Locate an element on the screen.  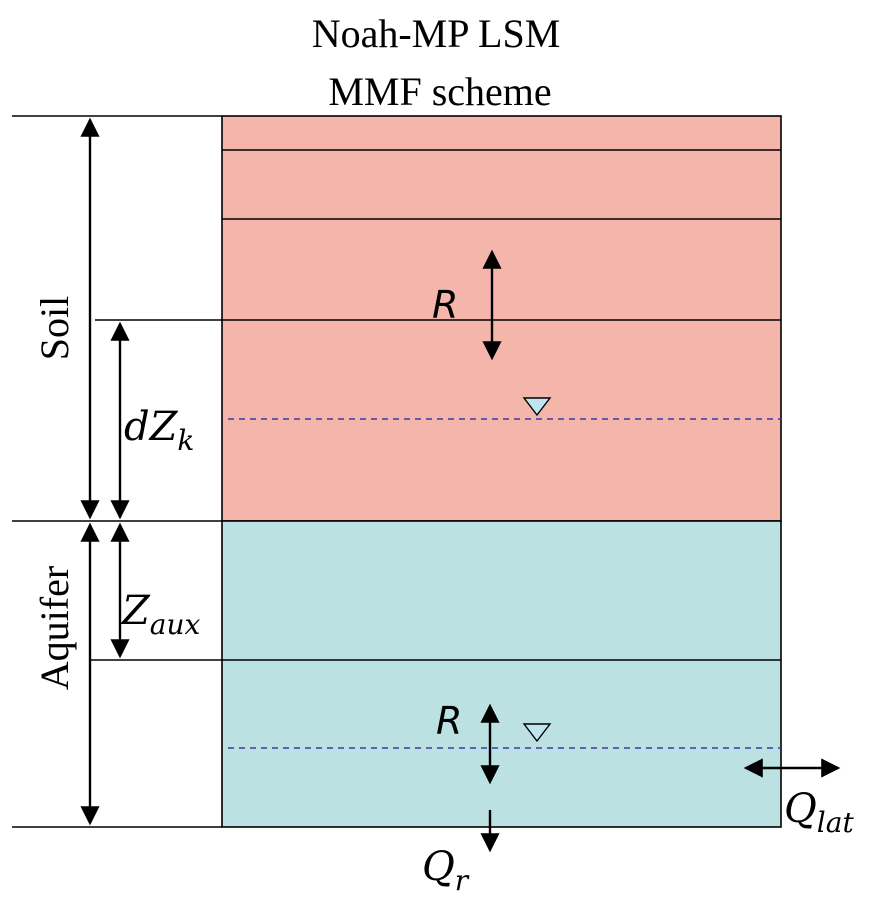
title-line-2: MMF scheme is located at coordinates (439, 91).